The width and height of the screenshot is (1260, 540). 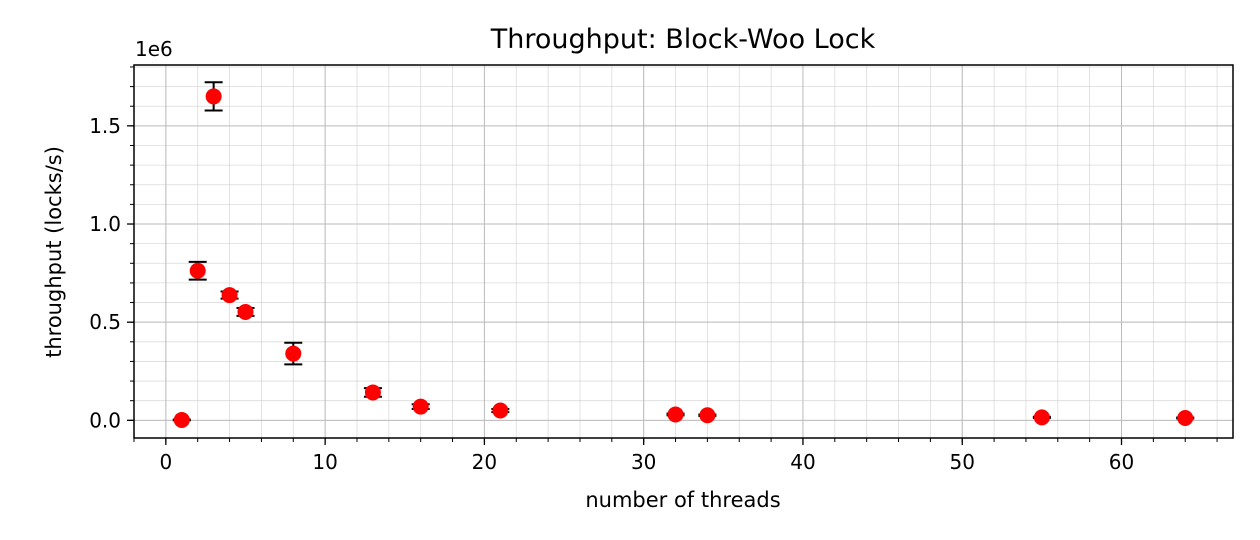 What do you see at coordinates (105, 322) in the screenshot?
I see `y-tick-label: 0.5` at bounding box center [105, 322].